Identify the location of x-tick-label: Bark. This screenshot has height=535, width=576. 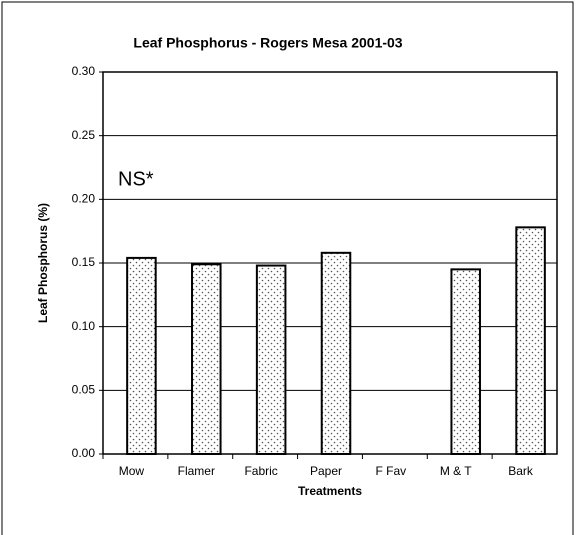
(521, 471).